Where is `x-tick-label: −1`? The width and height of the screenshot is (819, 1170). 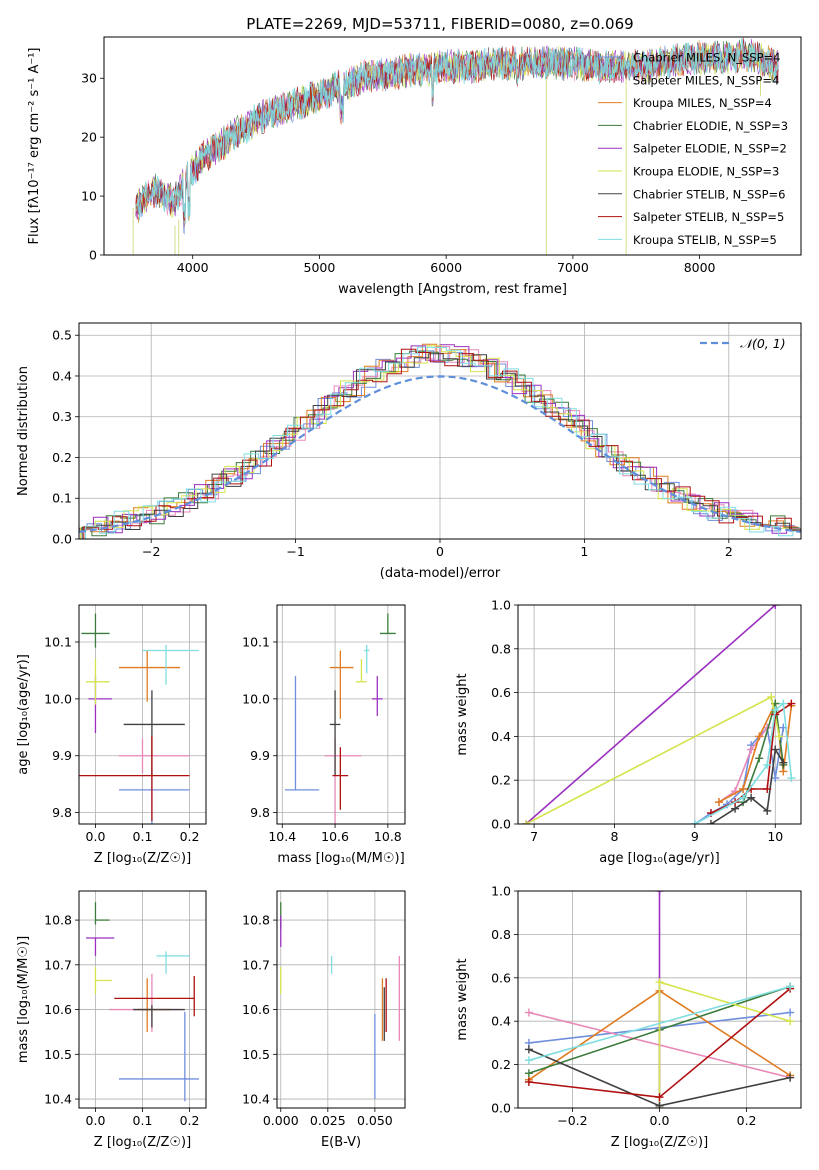
x-tick-label: −1 is located at coordinates (295, 551).